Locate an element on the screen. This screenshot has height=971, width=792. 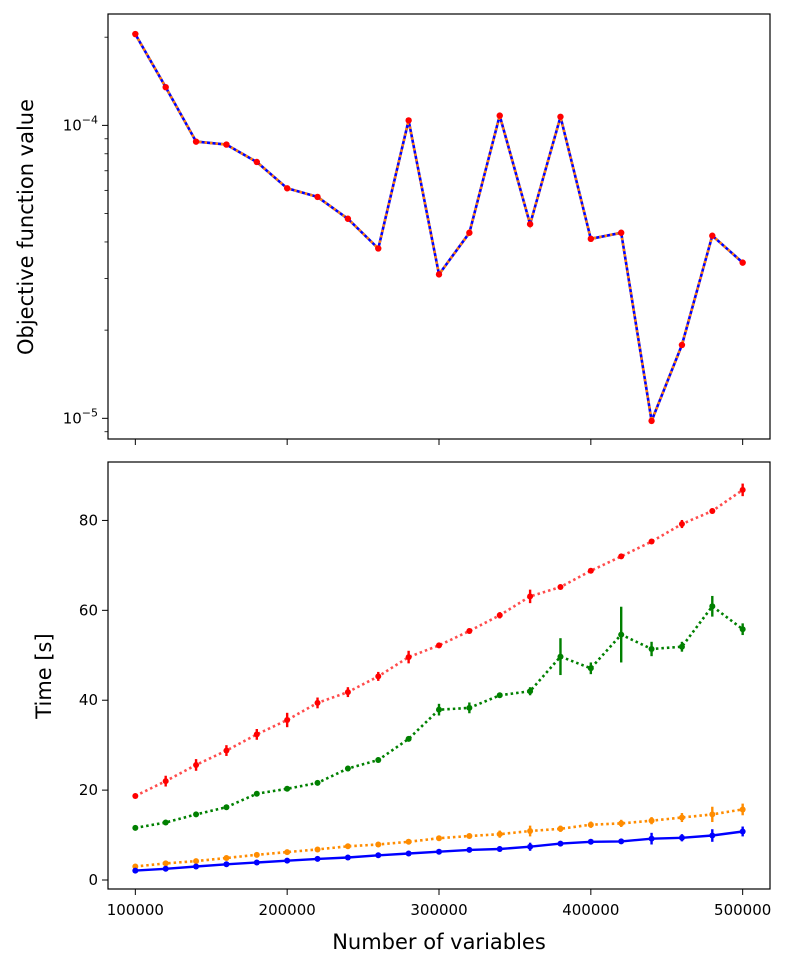
time-y-tick-label: 80 is located at coordinates (88, 520).